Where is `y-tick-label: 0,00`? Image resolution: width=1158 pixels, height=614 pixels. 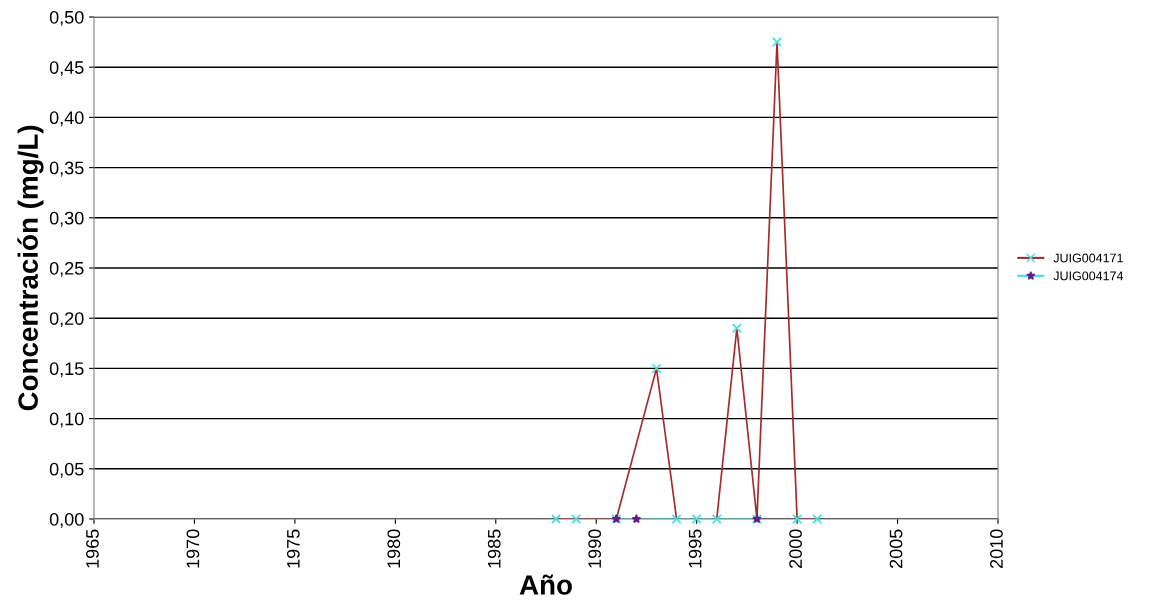
y-tick-label: 0,00 is located at coordinates (66, 520).